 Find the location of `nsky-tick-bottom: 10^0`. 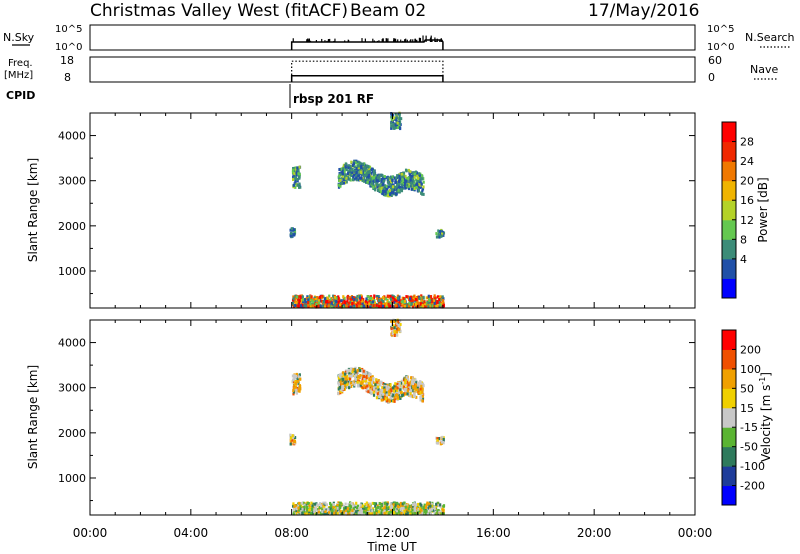

nsky-tick-bottom: 10^0 is located at coordinates (68, 47).